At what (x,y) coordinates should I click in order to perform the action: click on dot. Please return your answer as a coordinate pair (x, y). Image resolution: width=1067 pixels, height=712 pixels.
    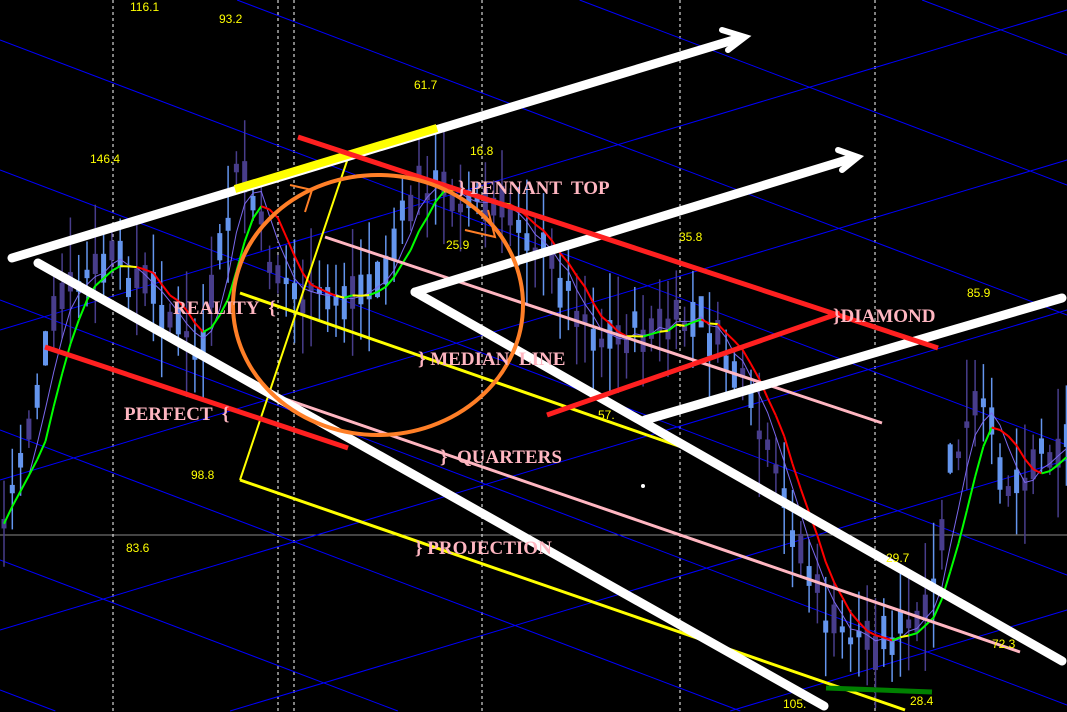
    Looking at the image, I should click on (643, 486).